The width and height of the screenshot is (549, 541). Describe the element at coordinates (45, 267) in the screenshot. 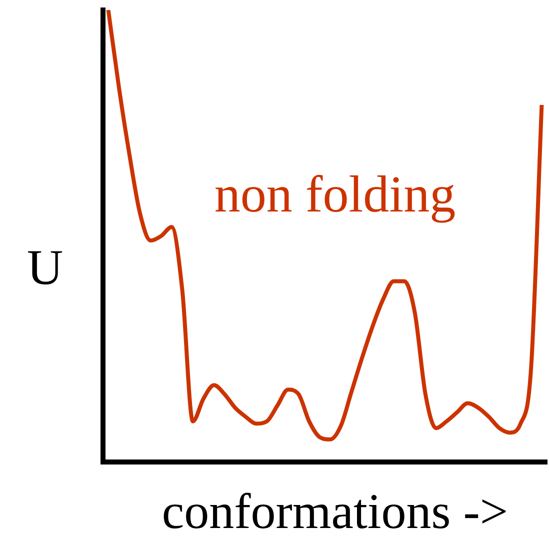

I see `y-axis-title: U` at that location.